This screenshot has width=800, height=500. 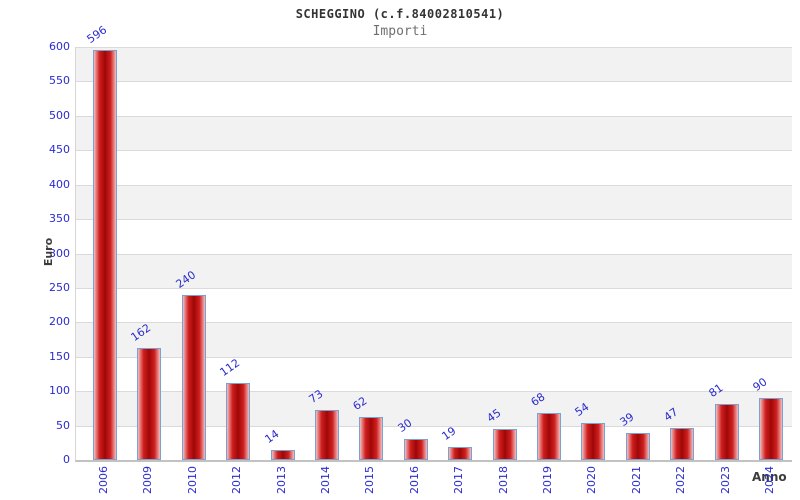 I want to click on y-tick-label-100: 100, so click(x=59, y=391).